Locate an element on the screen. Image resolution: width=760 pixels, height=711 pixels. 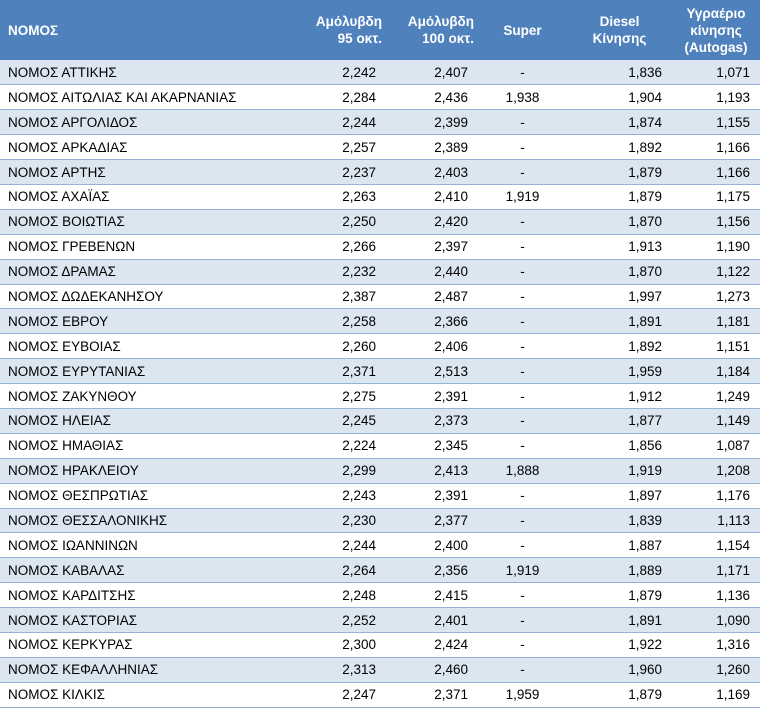
cell-unleaded-100: 2,373 is located at coordinates (432, 421).